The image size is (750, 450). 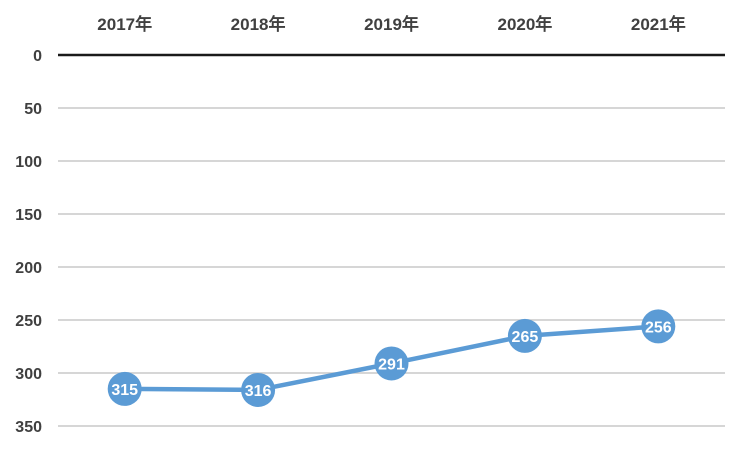 What do you see at coordinates (28, 427) in the screenshot?
I see `y-tick-label: 350` at bounding box center [28, 427].